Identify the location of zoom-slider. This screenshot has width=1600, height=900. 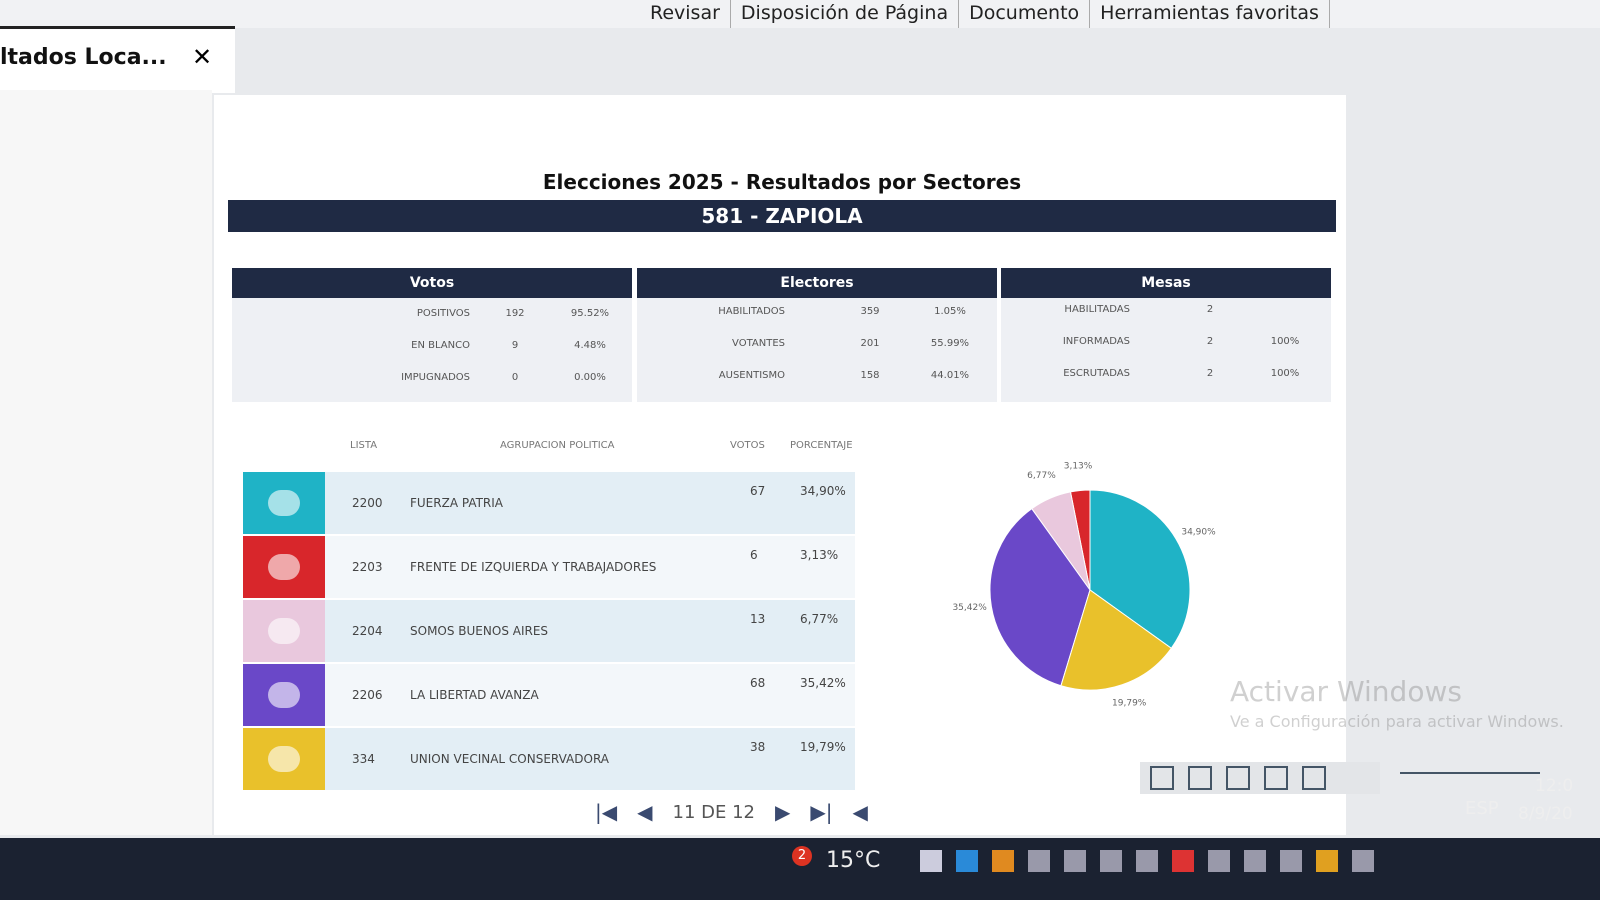
(1470, 773).